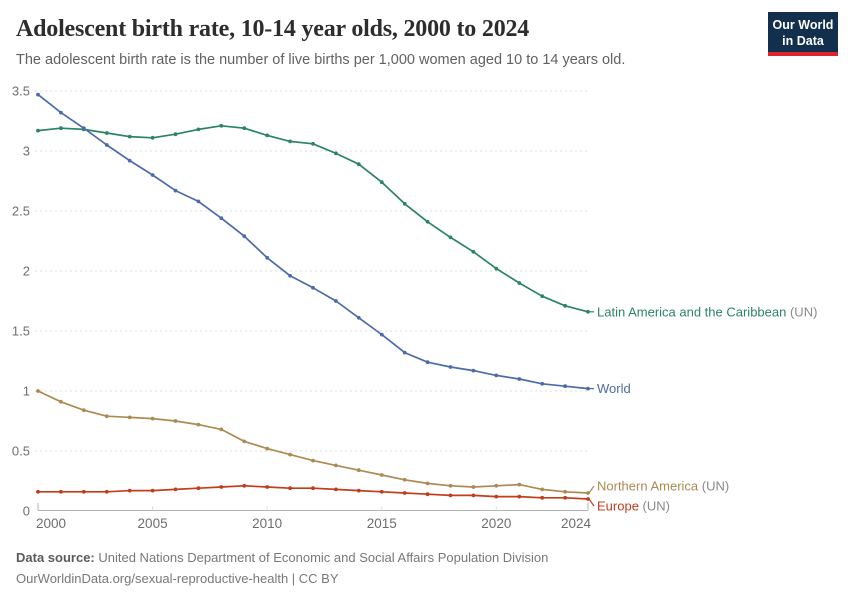 The width and height of the screenshot is (850, 600). What do you see at coordinates (803, 34) in the screenshot?
I see `owid-logo: Our World in Data` at bounding box center [803, 34].